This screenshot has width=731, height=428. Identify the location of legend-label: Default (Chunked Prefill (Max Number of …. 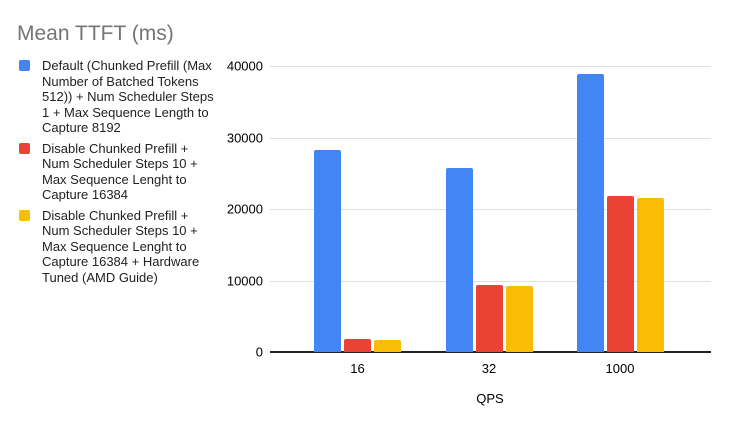
(128, 96).